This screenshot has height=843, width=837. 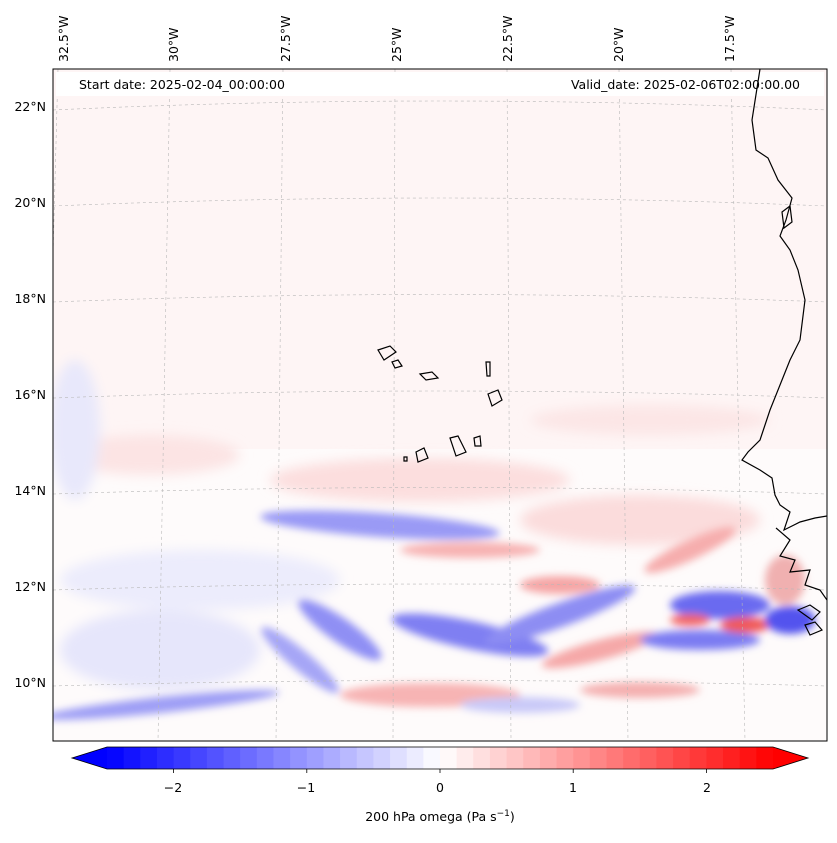 What do you see at coordinates (685, 84) in the screenshot?
I see `valid-date-label: Valid_date: 2025-02-06T02:00:00.00` at bounding box center [685, 84].